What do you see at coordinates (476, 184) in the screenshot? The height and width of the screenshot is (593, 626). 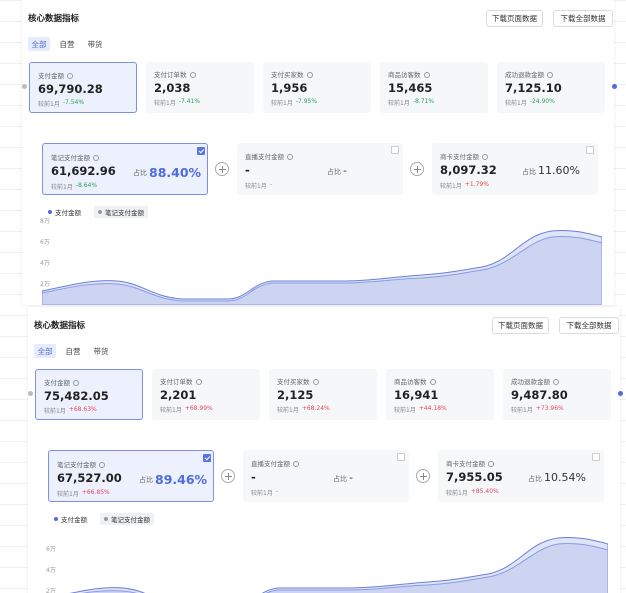 I see `change-value: +1.79%` at bounding box center [476, 184].